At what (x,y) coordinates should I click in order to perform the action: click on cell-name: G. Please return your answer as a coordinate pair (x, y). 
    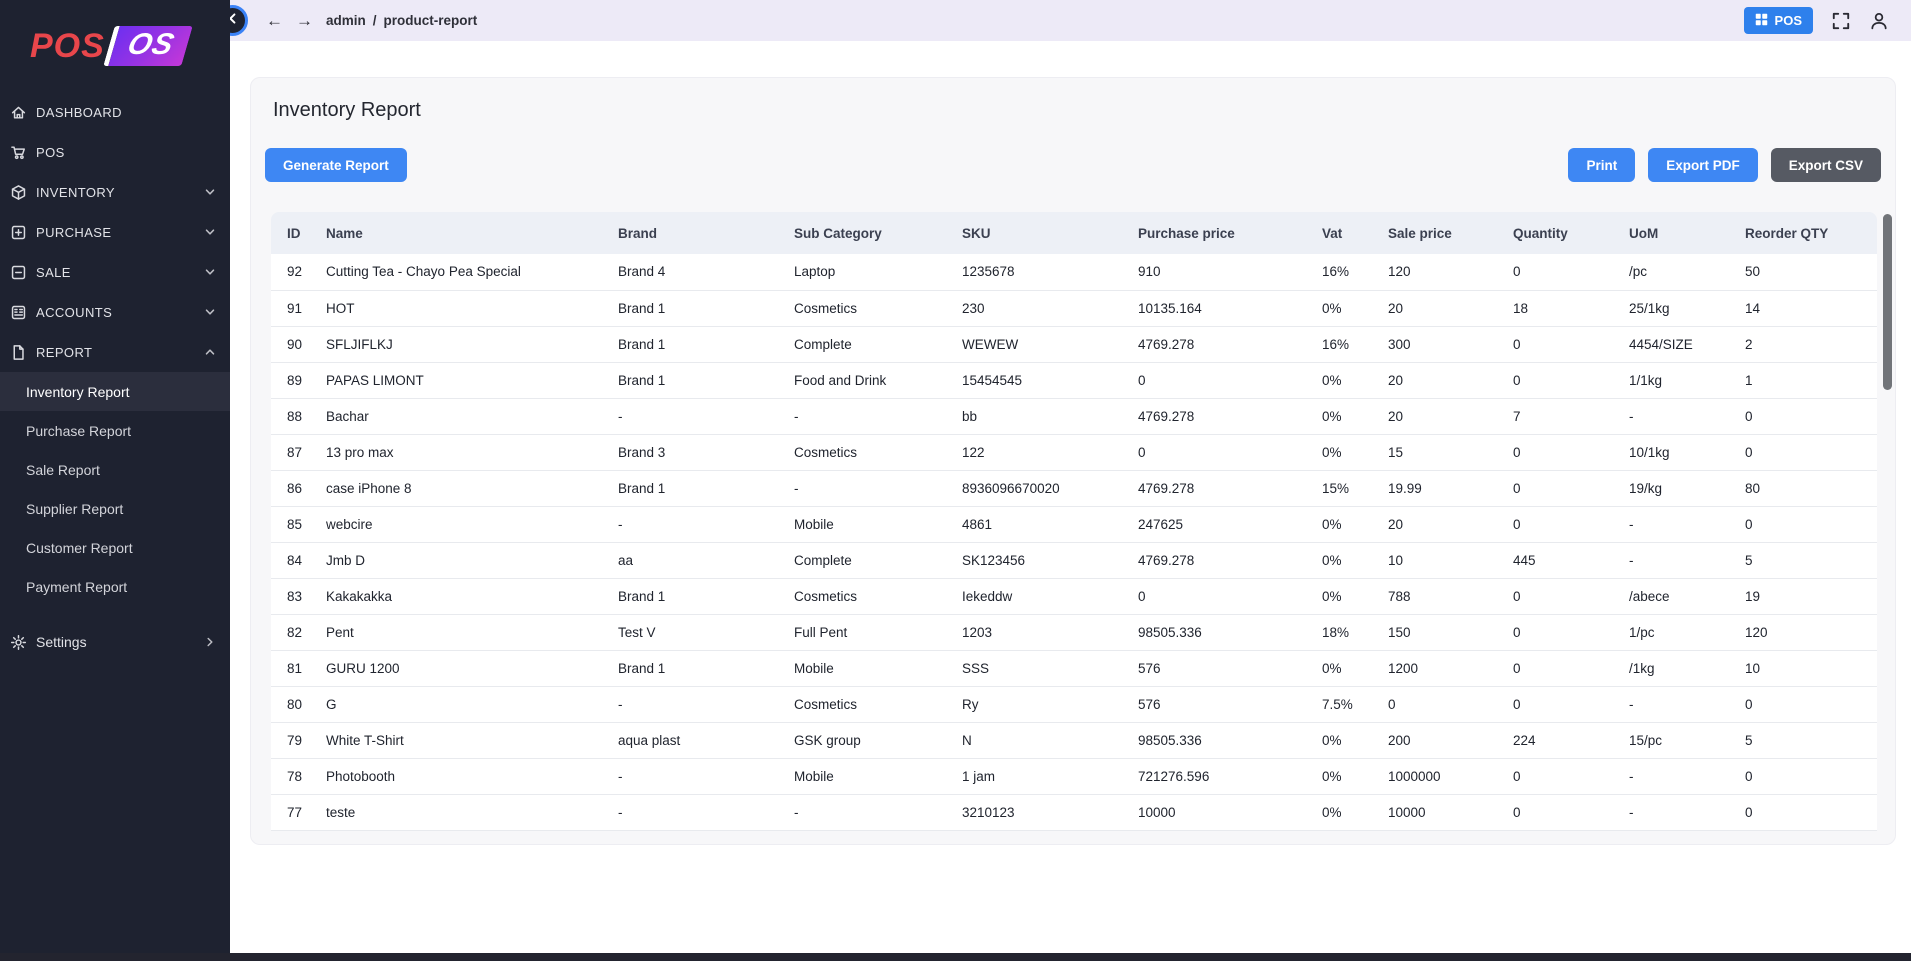
    Looking at the image, I should click on (472, 704).